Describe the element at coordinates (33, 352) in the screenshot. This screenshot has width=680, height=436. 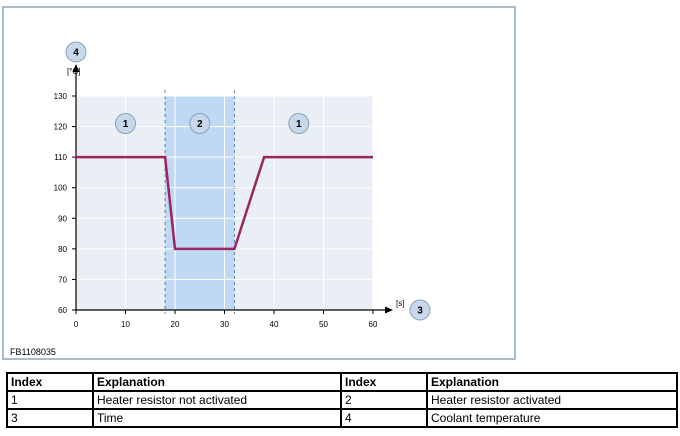
I see `figure-code: FB1108035` at that location.